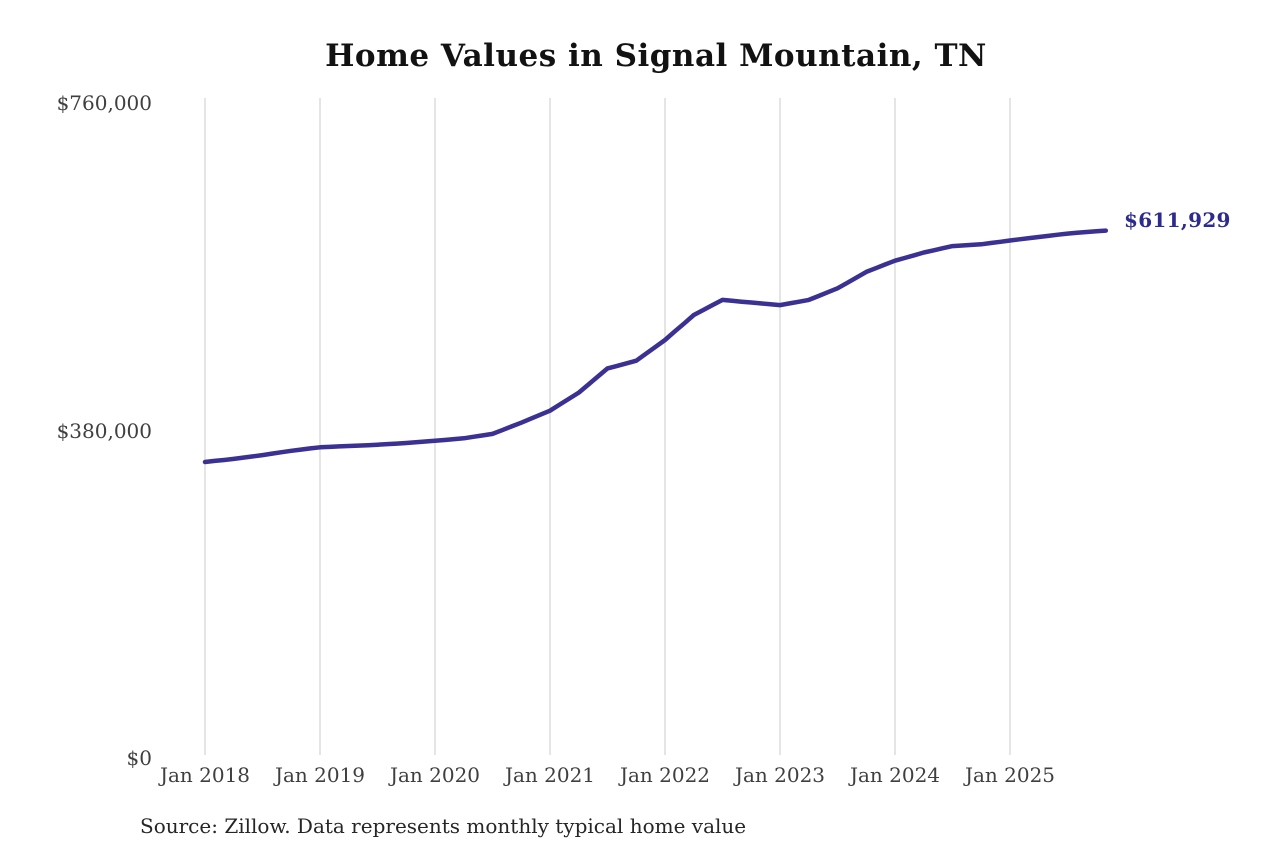 The width and height of the screenshot is (1280, 853). I want to click on x-tick-label: Jan 2019, so click(320, 775).